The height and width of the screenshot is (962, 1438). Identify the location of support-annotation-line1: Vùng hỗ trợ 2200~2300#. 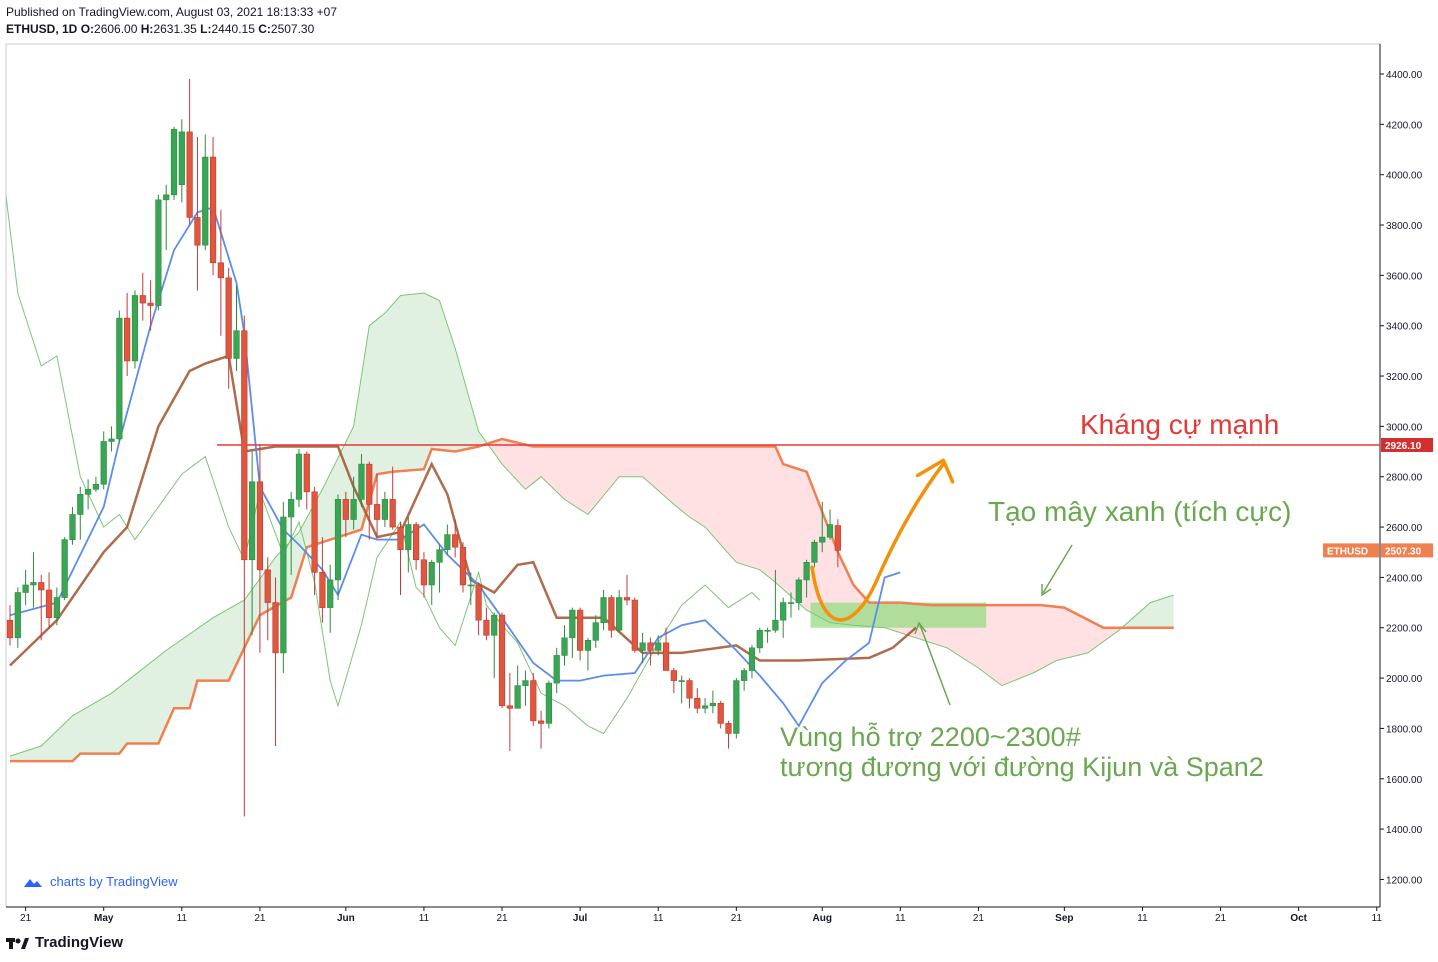
(930, 736).